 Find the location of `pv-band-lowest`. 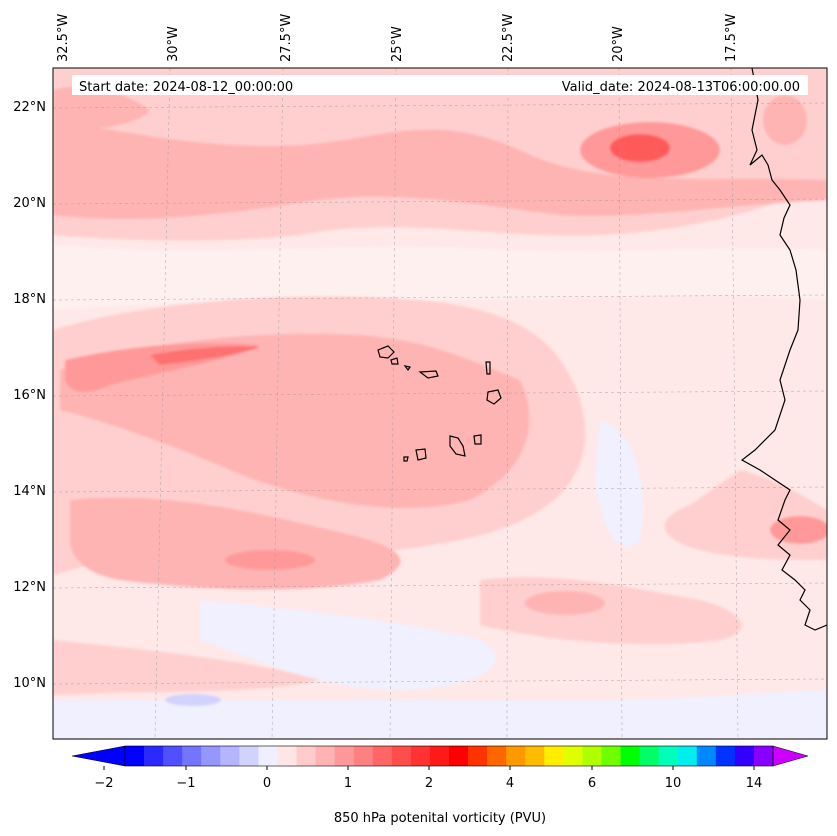

pv-band-lowest is located at coordinates (186, 667).